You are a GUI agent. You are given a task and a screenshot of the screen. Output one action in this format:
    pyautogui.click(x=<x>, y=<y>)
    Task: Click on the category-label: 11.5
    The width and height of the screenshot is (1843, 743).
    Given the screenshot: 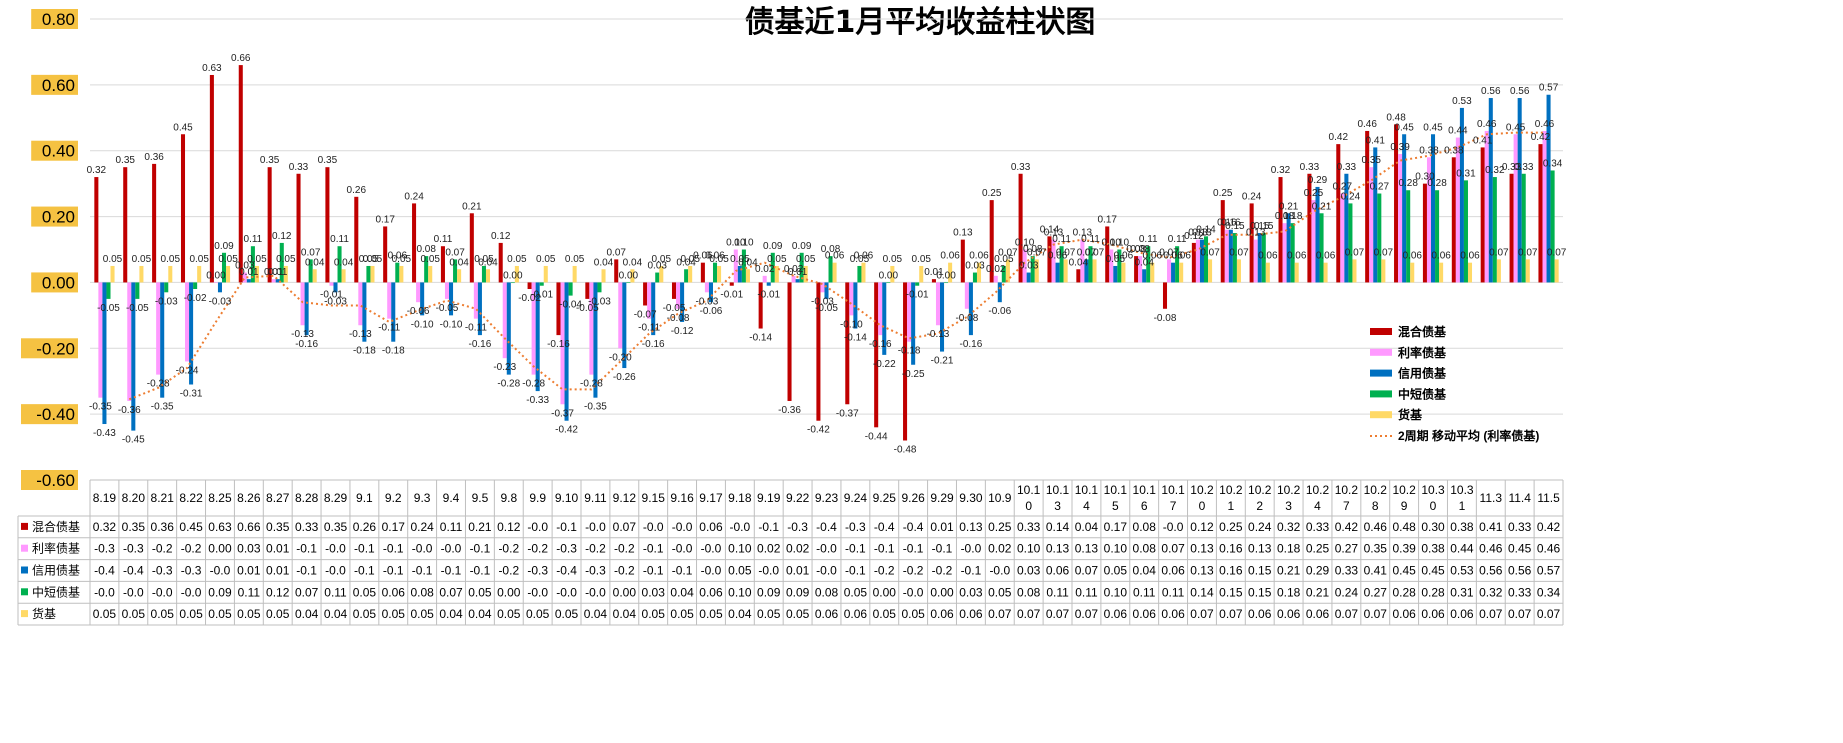 What is the action you would take?
    pyautogui.click(x=1548, y=498)
    